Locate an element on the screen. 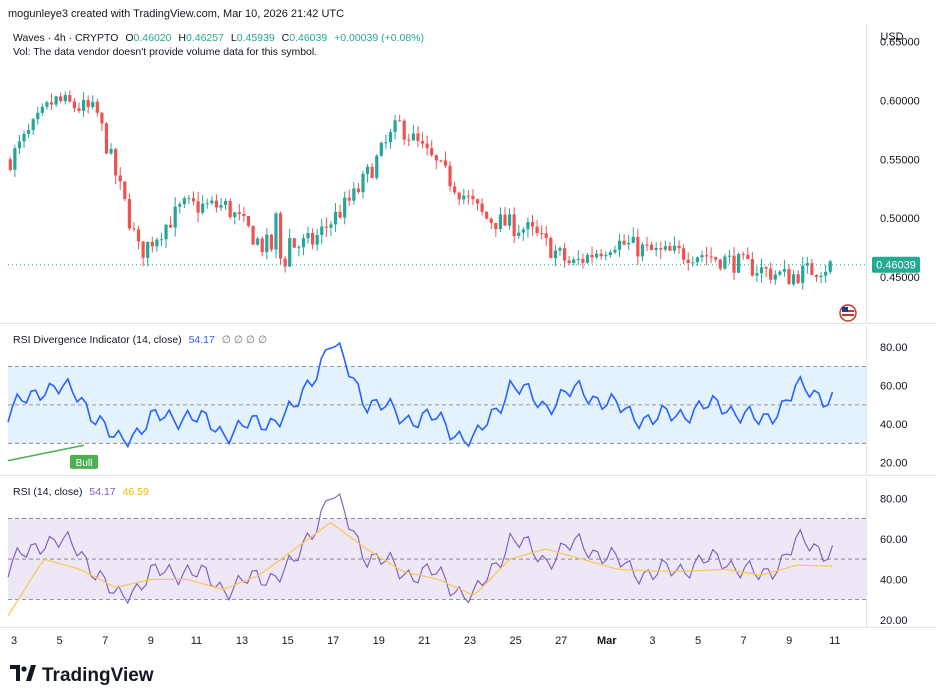  time-tick-label: 9 is located at coordinates (151, 641).